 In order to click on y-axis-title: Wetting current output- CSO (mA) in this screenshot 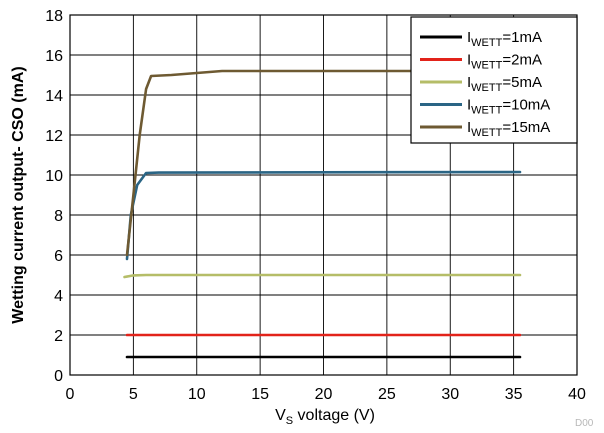, I will do `click(18, 194)`.